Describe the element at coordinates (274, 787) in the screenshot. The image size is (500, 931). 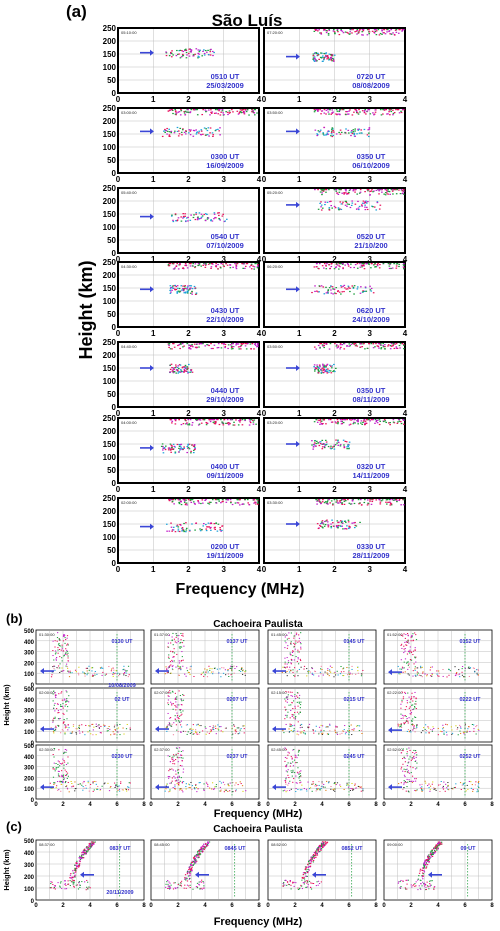
I see `arrow-icon` at that location.